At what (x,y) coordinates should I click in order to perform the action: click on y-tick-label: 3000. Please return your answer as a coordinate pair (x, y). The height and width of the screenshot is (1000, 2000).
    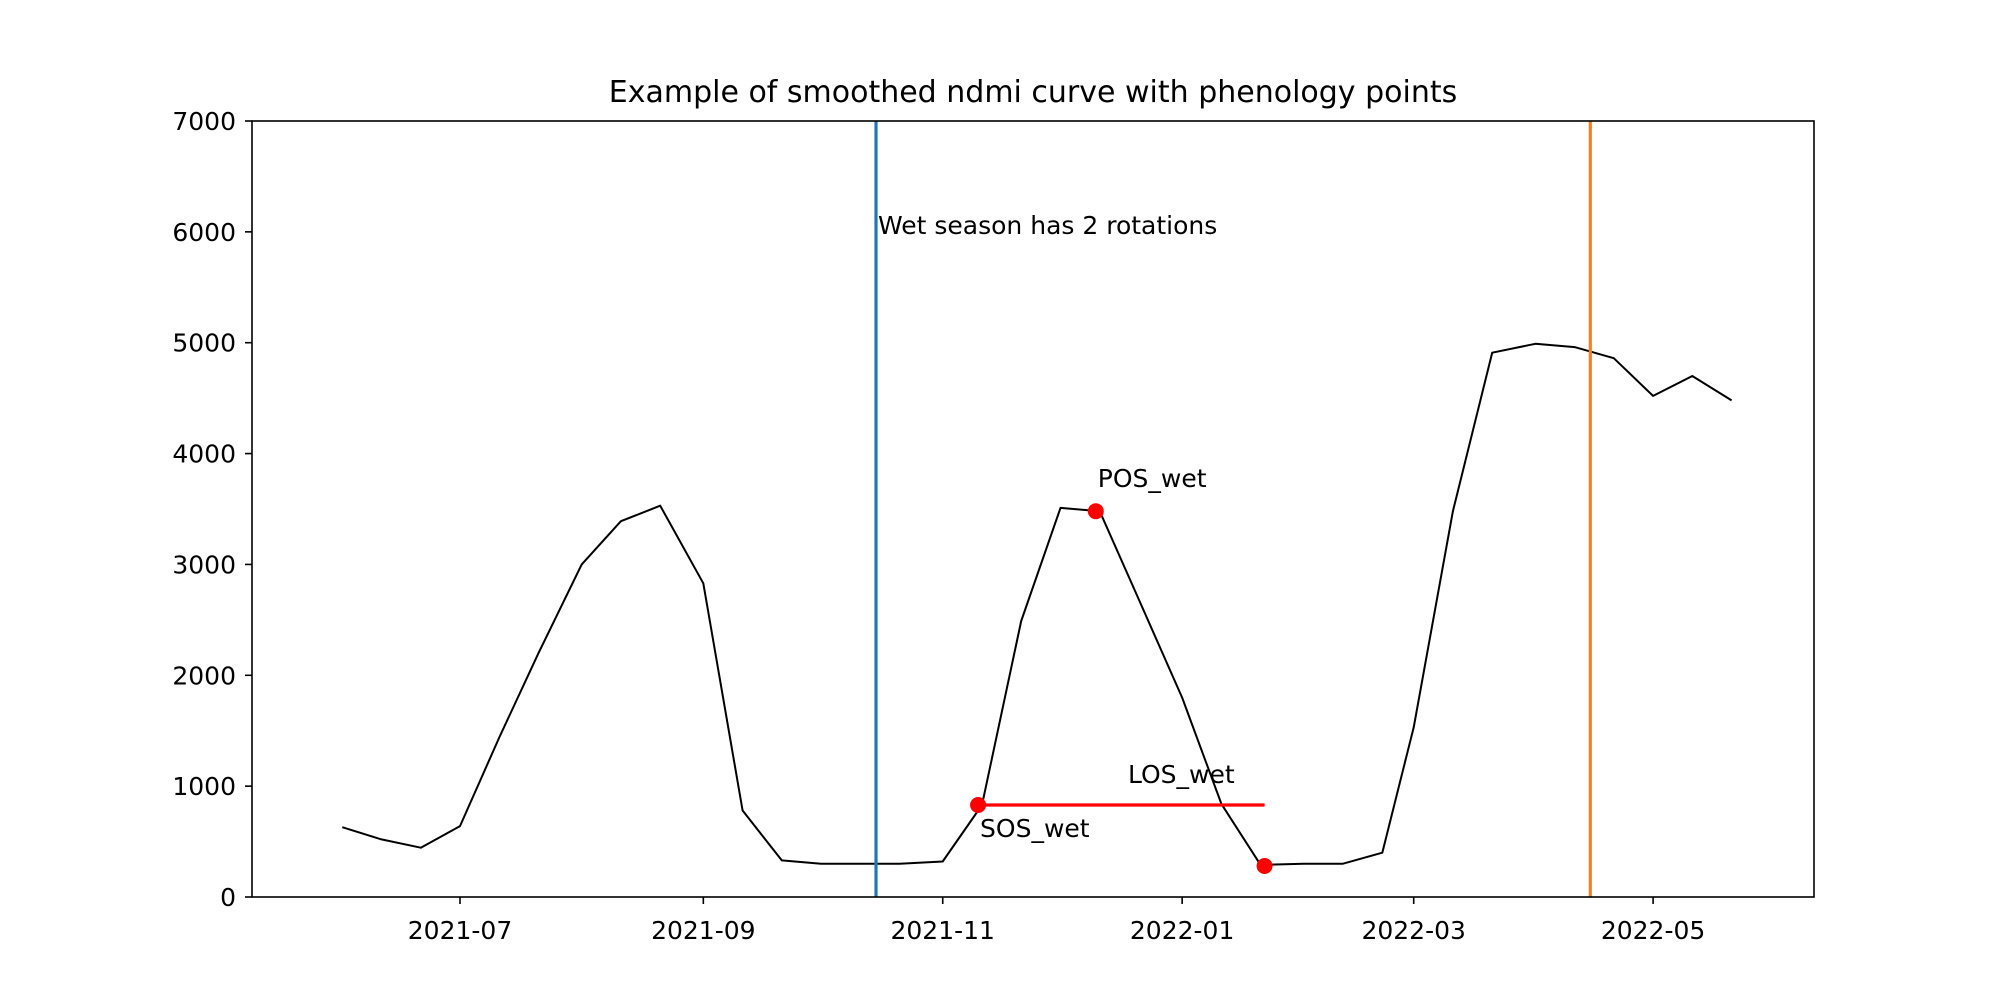
    Looking at the image, I should click on (204, 564).